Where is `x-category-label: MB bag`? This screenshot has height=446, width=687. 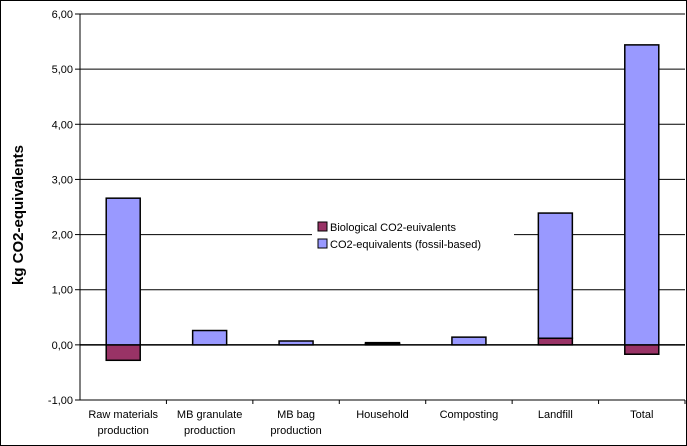
x-category-label: MB bag is located at coordinates (296, 415).